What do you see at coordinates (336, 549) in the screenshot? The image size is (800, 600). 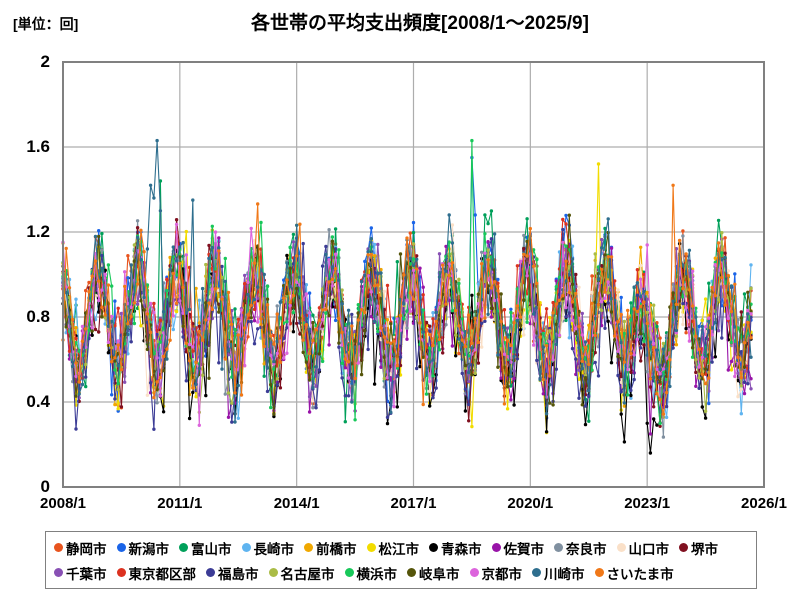 I see `legend-label: 前橋市` at bounding box center [336, 549].